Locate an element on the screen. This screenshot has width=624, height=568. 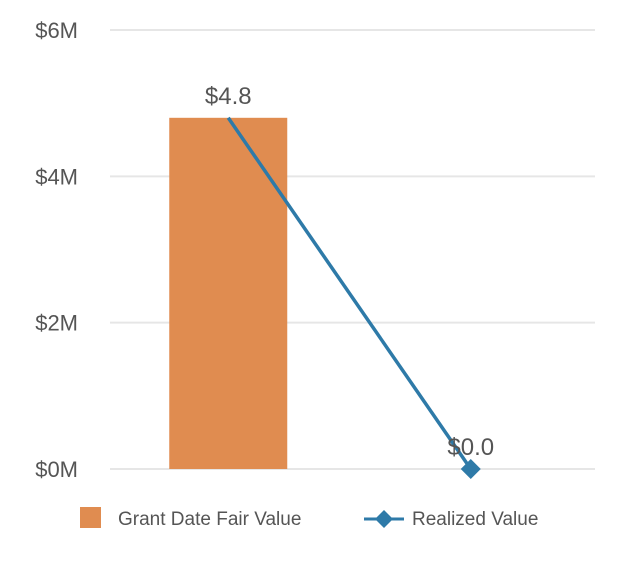
bar-series is located at coordinates (228, 293).